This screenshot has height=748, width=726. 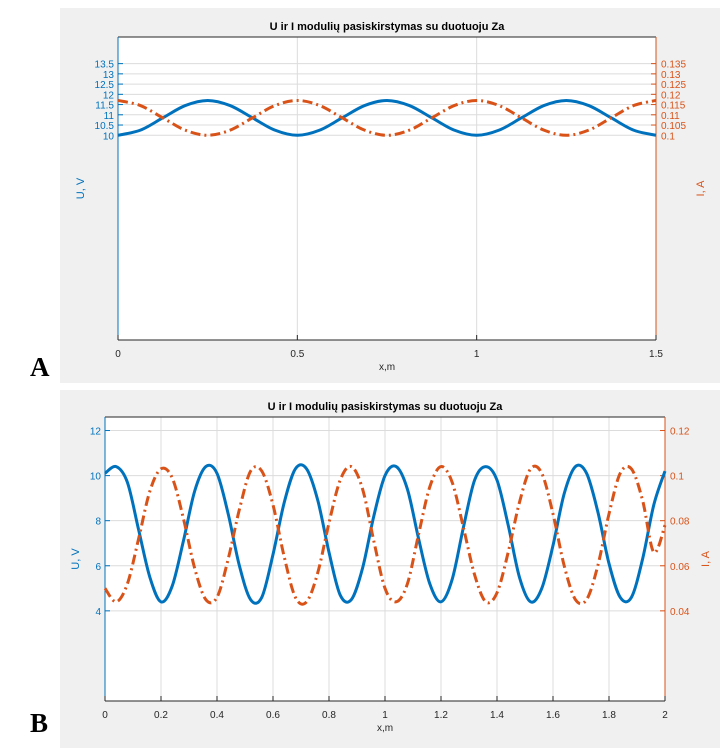 What do you see at coordinates (161, 715) in the screenshot?
I see `x-tick-label: 0.2` at bounding box center [161, 715].